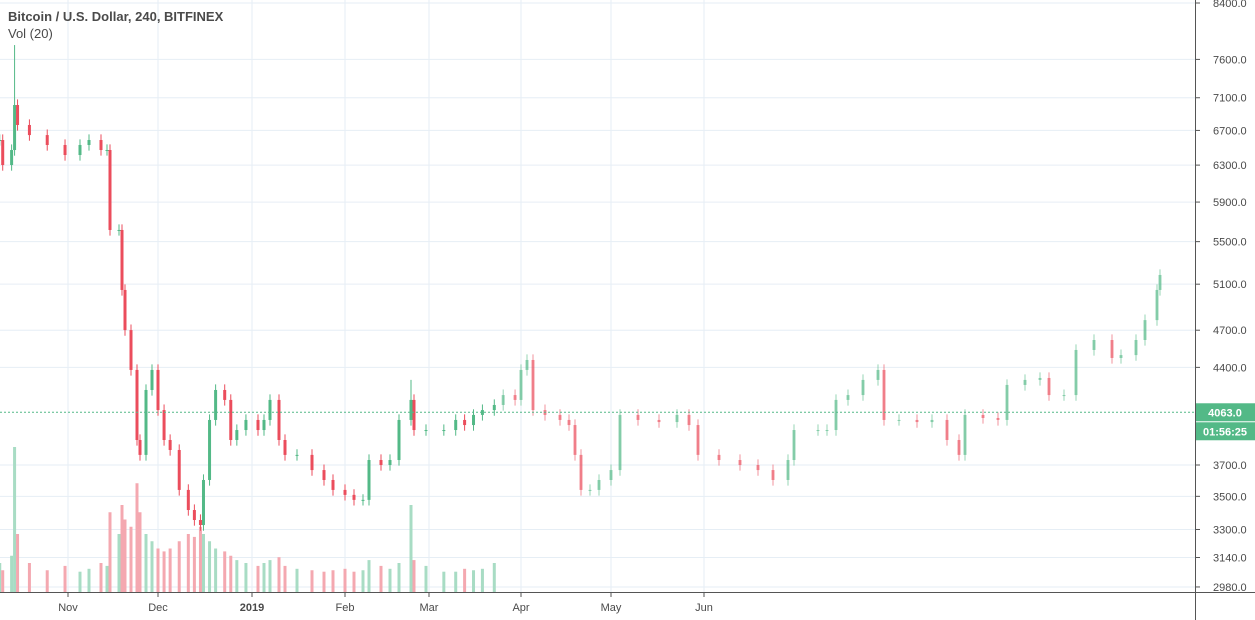 The height and width of the screenshot is (620, 1255). What do you see at coordinates (611, 608) in the screenshot?
I see `x-tick-label: May` at bounding box center [611, 608].